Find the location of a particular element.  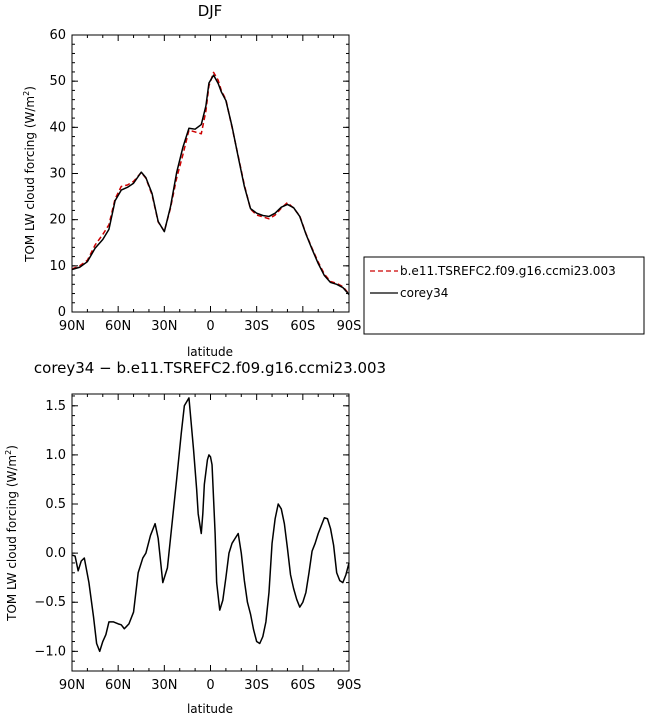

top-x-tick-label: 90N is located at coordinates (72, 326).